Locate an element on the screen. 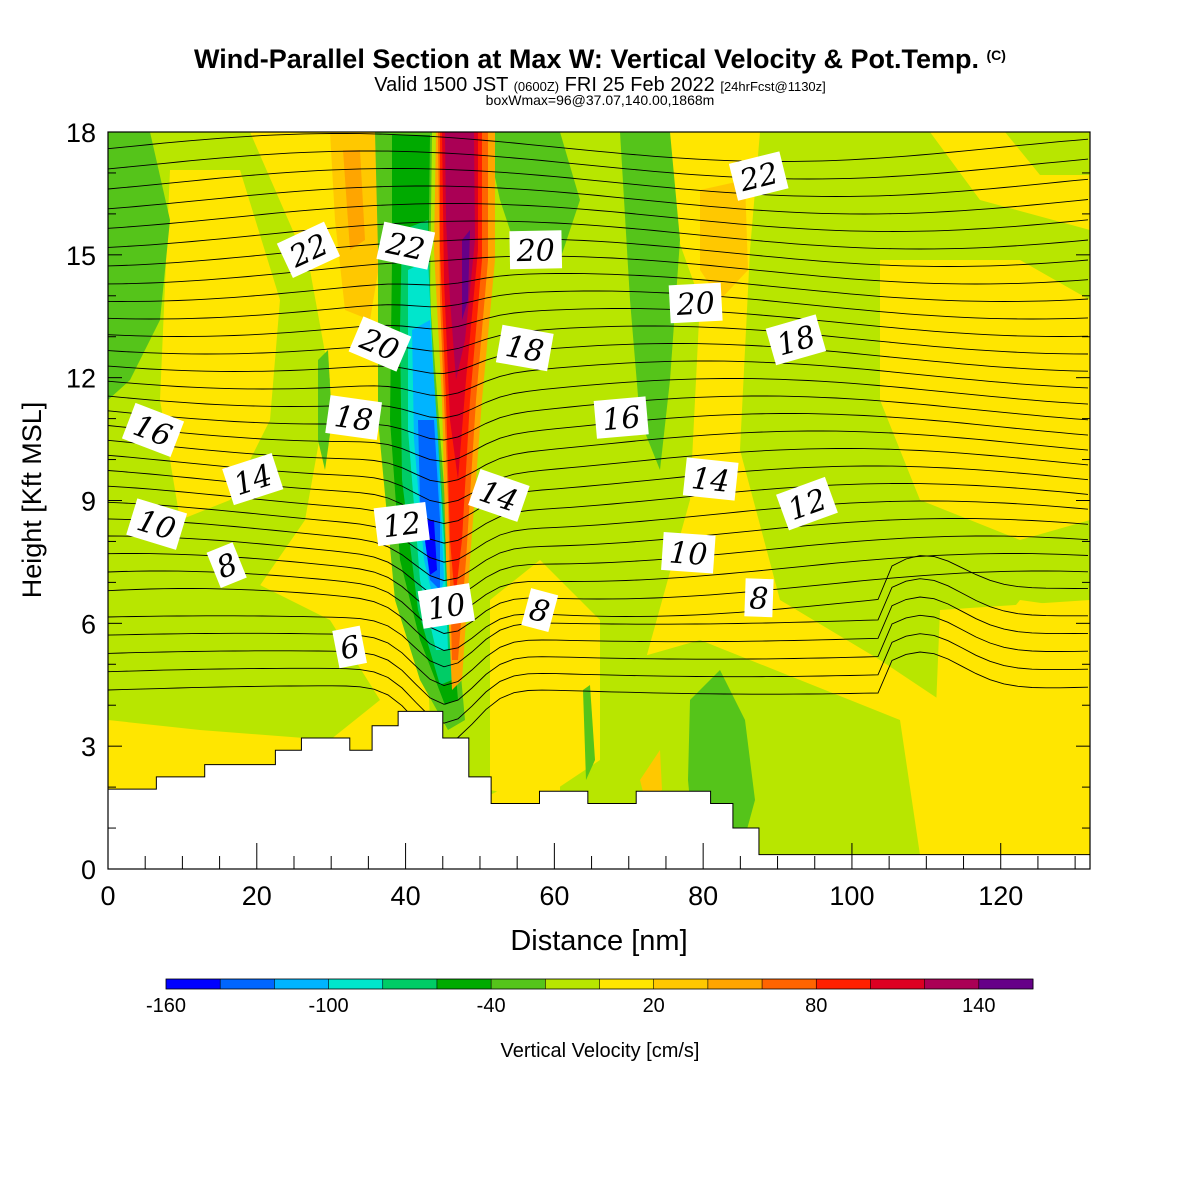 The image size is (1200, 1200). y-axis-label: Height [Kft MSL] is located at coordinates (32, 500).